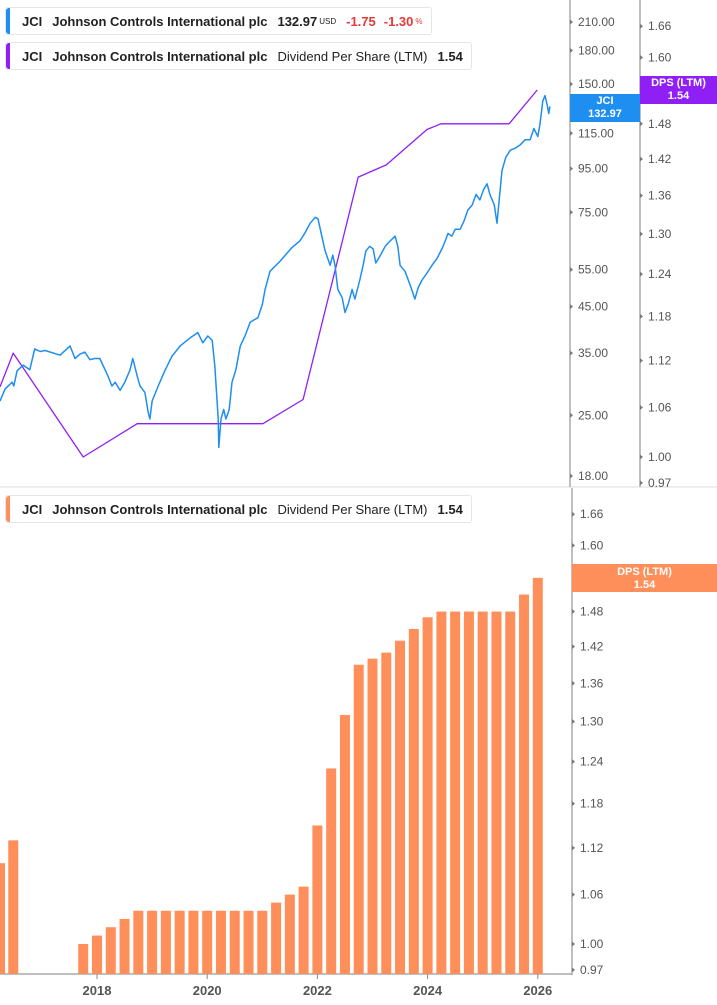 The image size is (717, 1005). Describe the element at coordinates (593, 270) in the screenshot. I see `price-tick-label: 55.00` at that location.